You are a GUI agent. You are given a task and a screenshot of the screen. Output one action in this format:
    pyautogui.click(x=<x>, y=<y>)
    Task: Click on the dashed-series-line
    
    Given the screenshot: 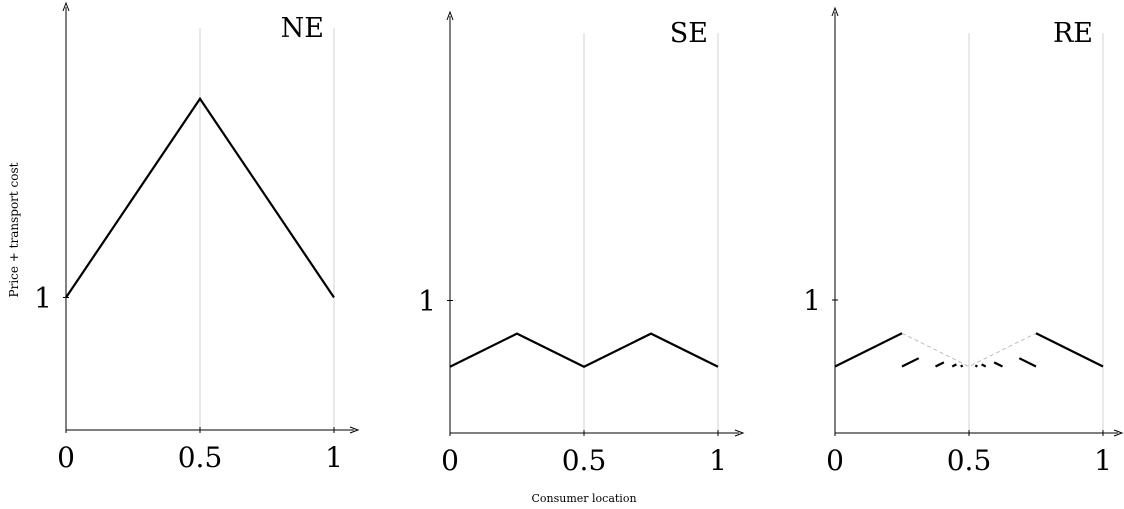 What is the action you would take?
    pyautogui.click(x=969, y=350)
    